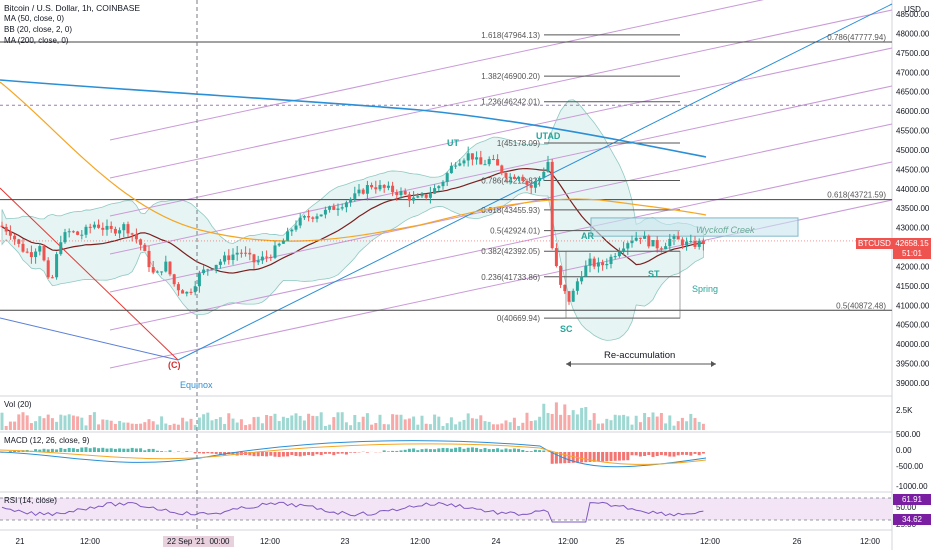  I want to click on macd-tick: 0.00, so click(904, 450).